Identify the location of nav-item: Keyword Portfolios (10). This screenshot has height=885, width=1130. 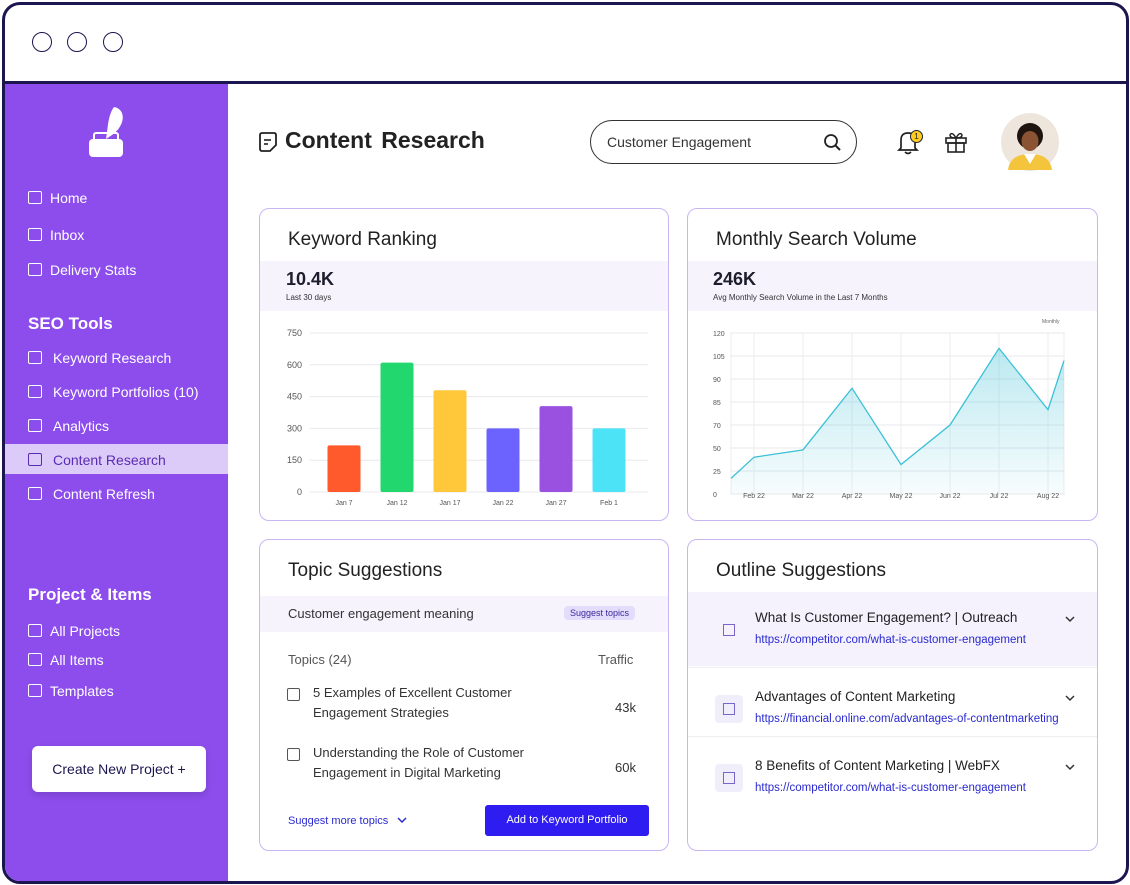
(126, 392).